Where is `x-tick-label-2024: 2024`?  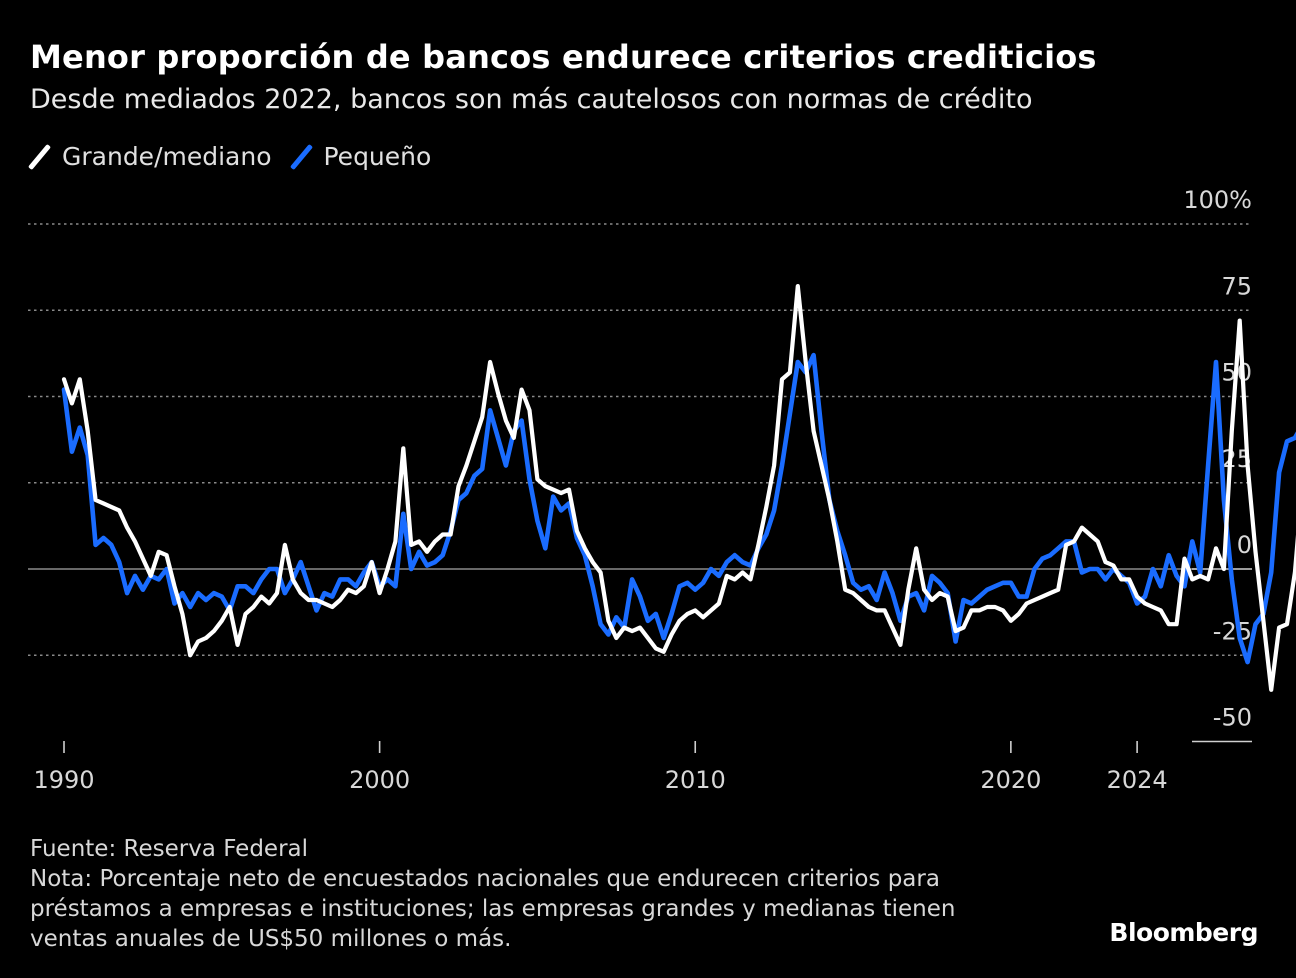
x-tick-label-2024: 2024 is located at coordinates (1137, 780).